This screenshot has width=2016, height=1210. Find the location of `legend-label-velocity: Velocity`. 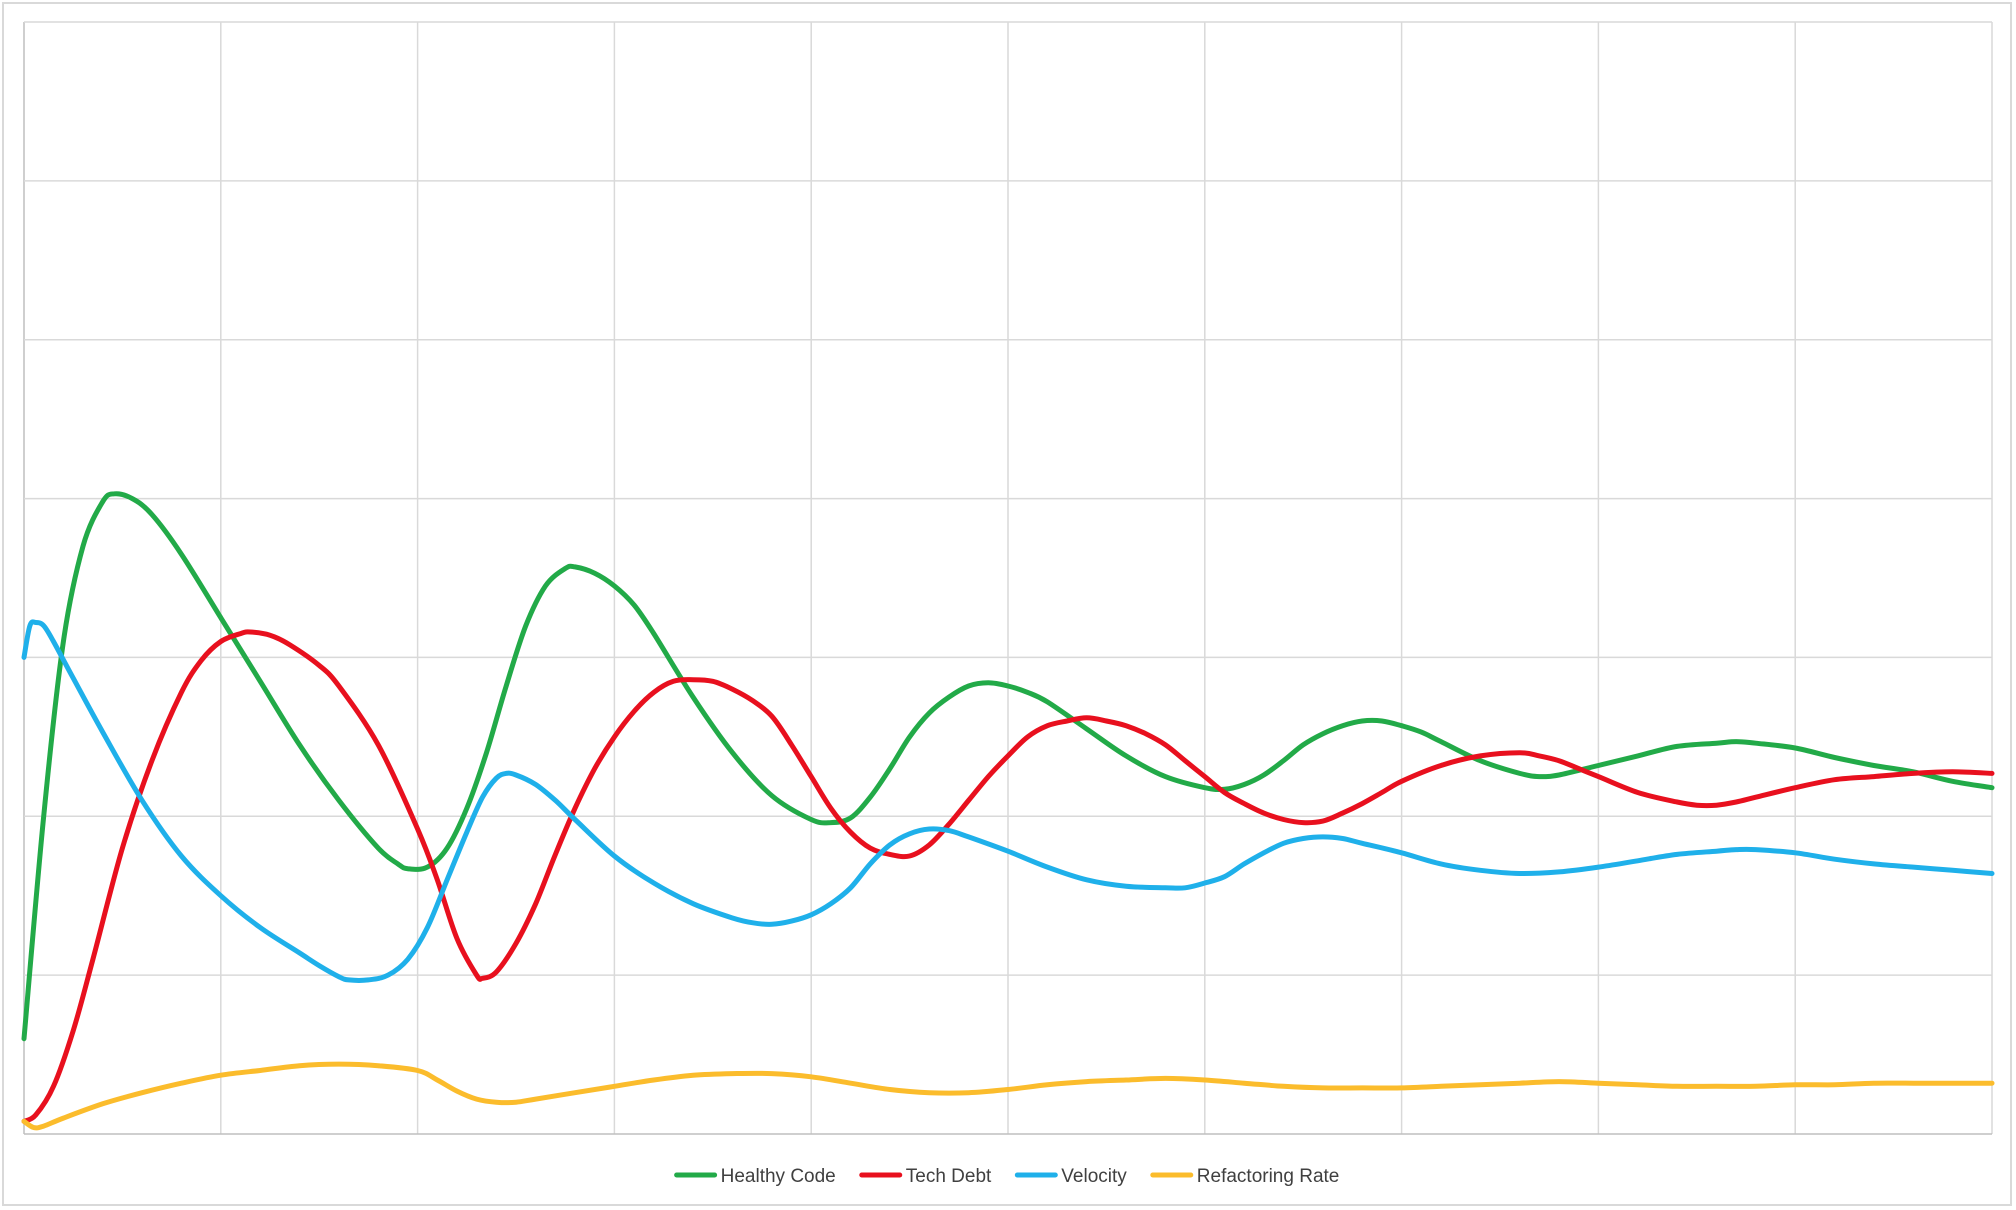

legend-label-velocity: Velocity is located at coordinates (1094, 1176).